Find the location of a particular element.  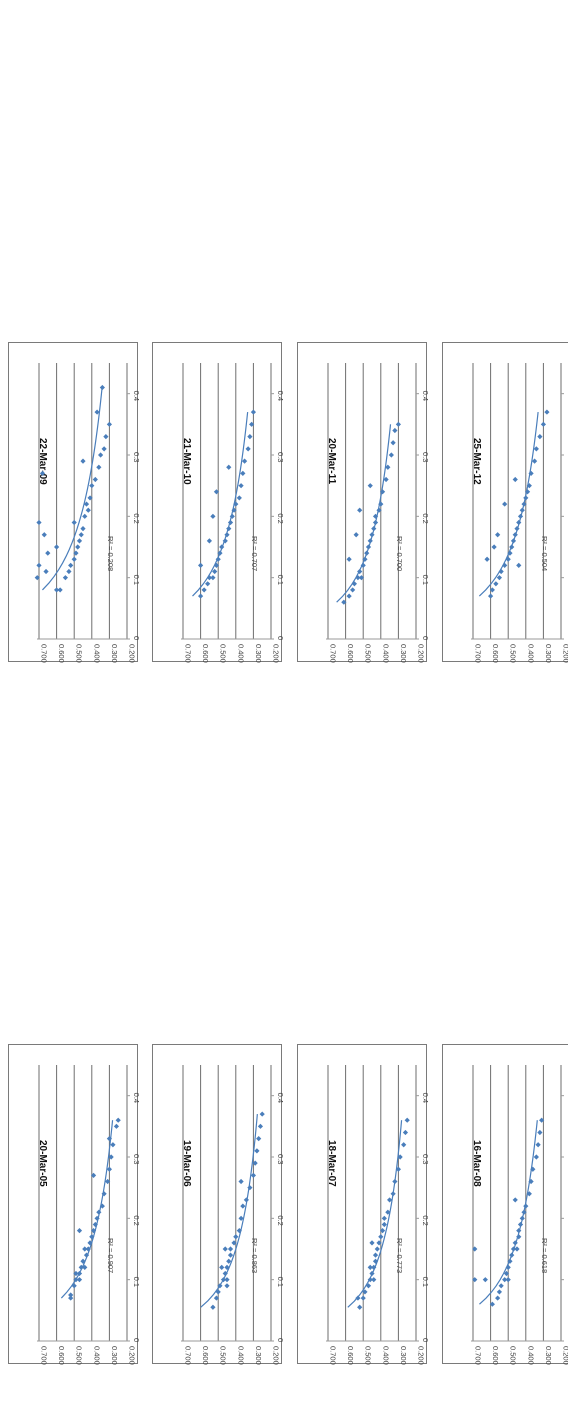

x-tick-label: 0.2 is located at coordinates (136, 518).